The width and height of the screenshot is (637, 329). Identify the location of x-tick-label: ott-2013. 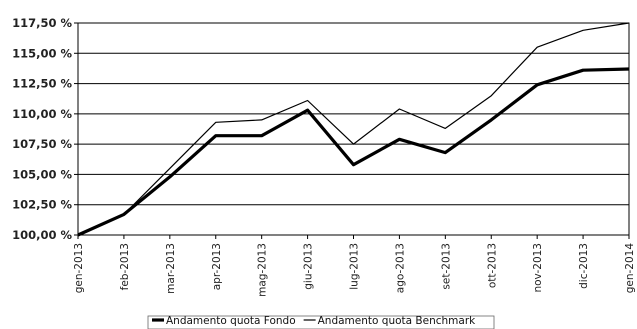
(492, 265).